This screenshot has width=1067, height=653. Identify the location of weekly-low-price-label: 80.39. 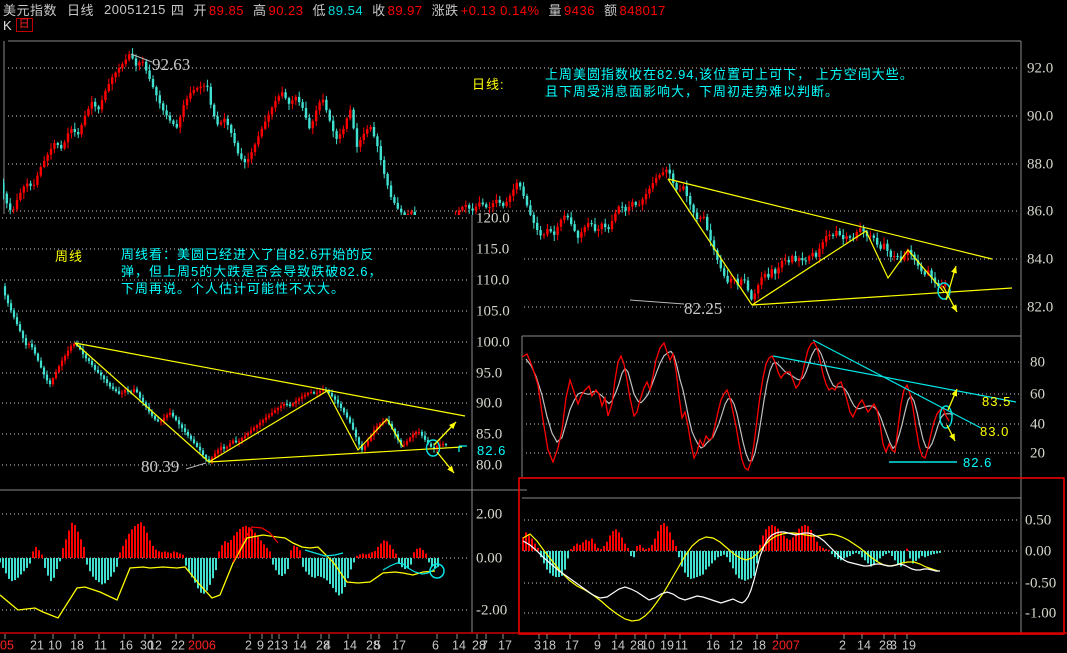
(160, 466).